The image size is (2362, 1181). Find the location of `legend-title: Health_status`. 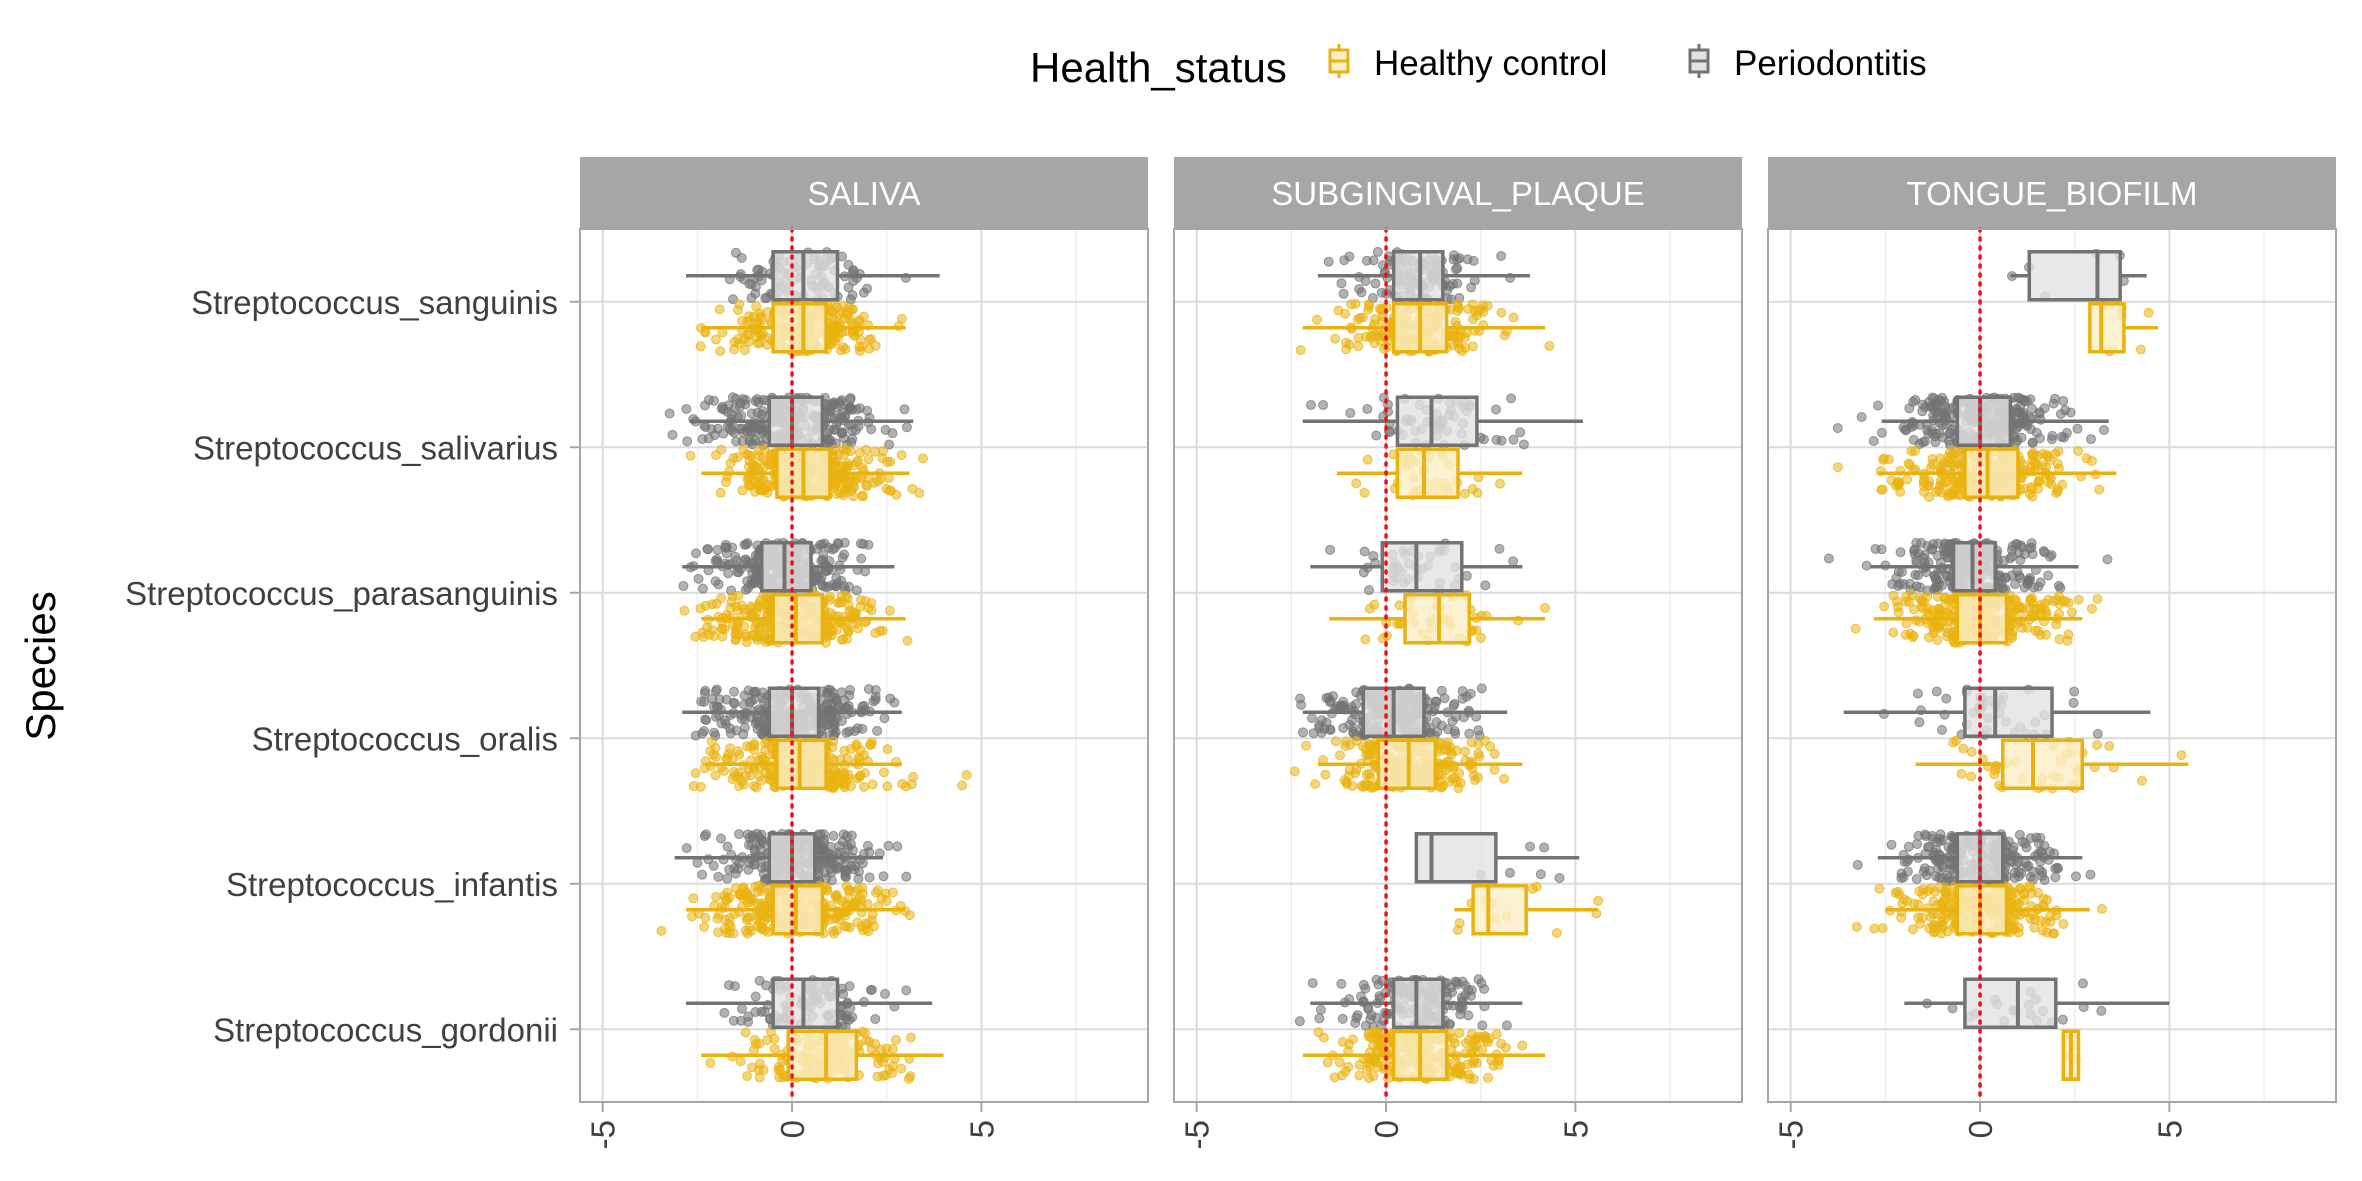

legend-title: Health_status is located at coordinates (1158, 67).